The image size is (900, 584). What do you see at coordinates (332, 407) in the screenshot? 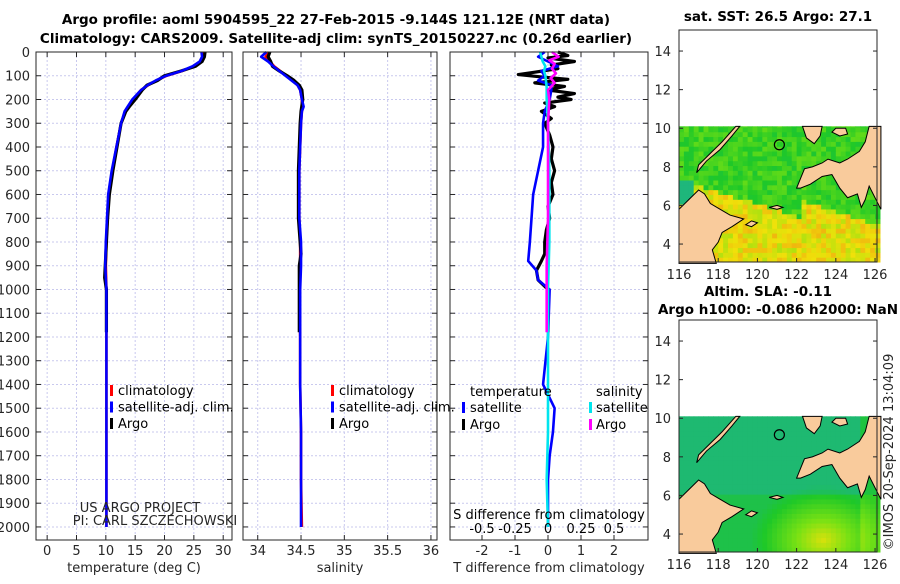
I see `legend-marker` at bounding box center [332, 407].